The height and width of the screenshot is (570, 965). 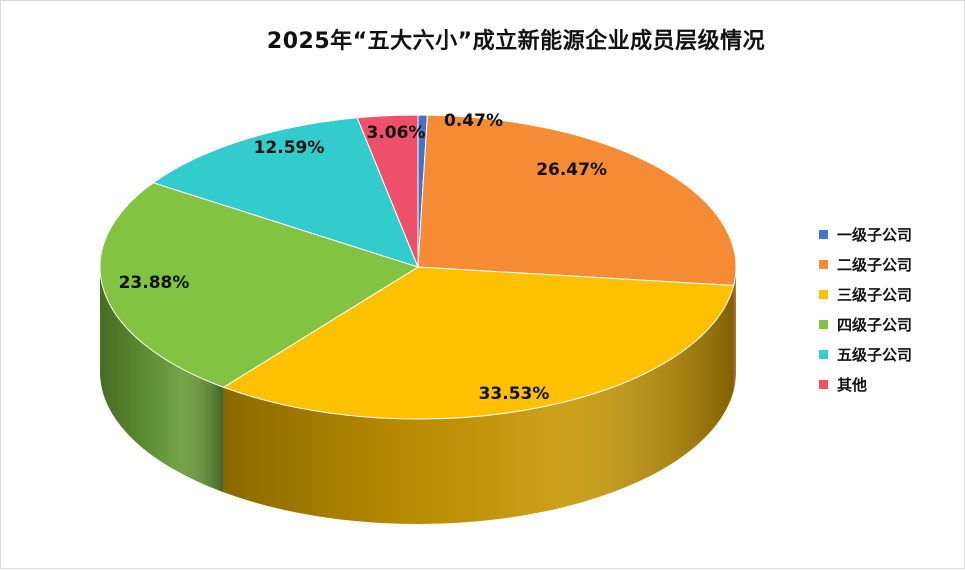 I want to click on legend-item: 四级子公司, so click(x=889, y=324).